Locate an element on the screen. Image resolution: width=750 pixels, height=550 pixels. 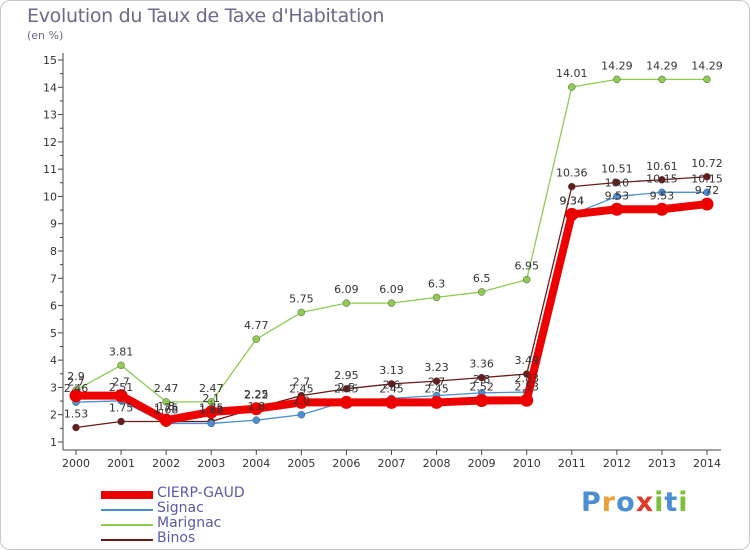
data-label-marignac: 2.9 is located at coordinates (76, 376).